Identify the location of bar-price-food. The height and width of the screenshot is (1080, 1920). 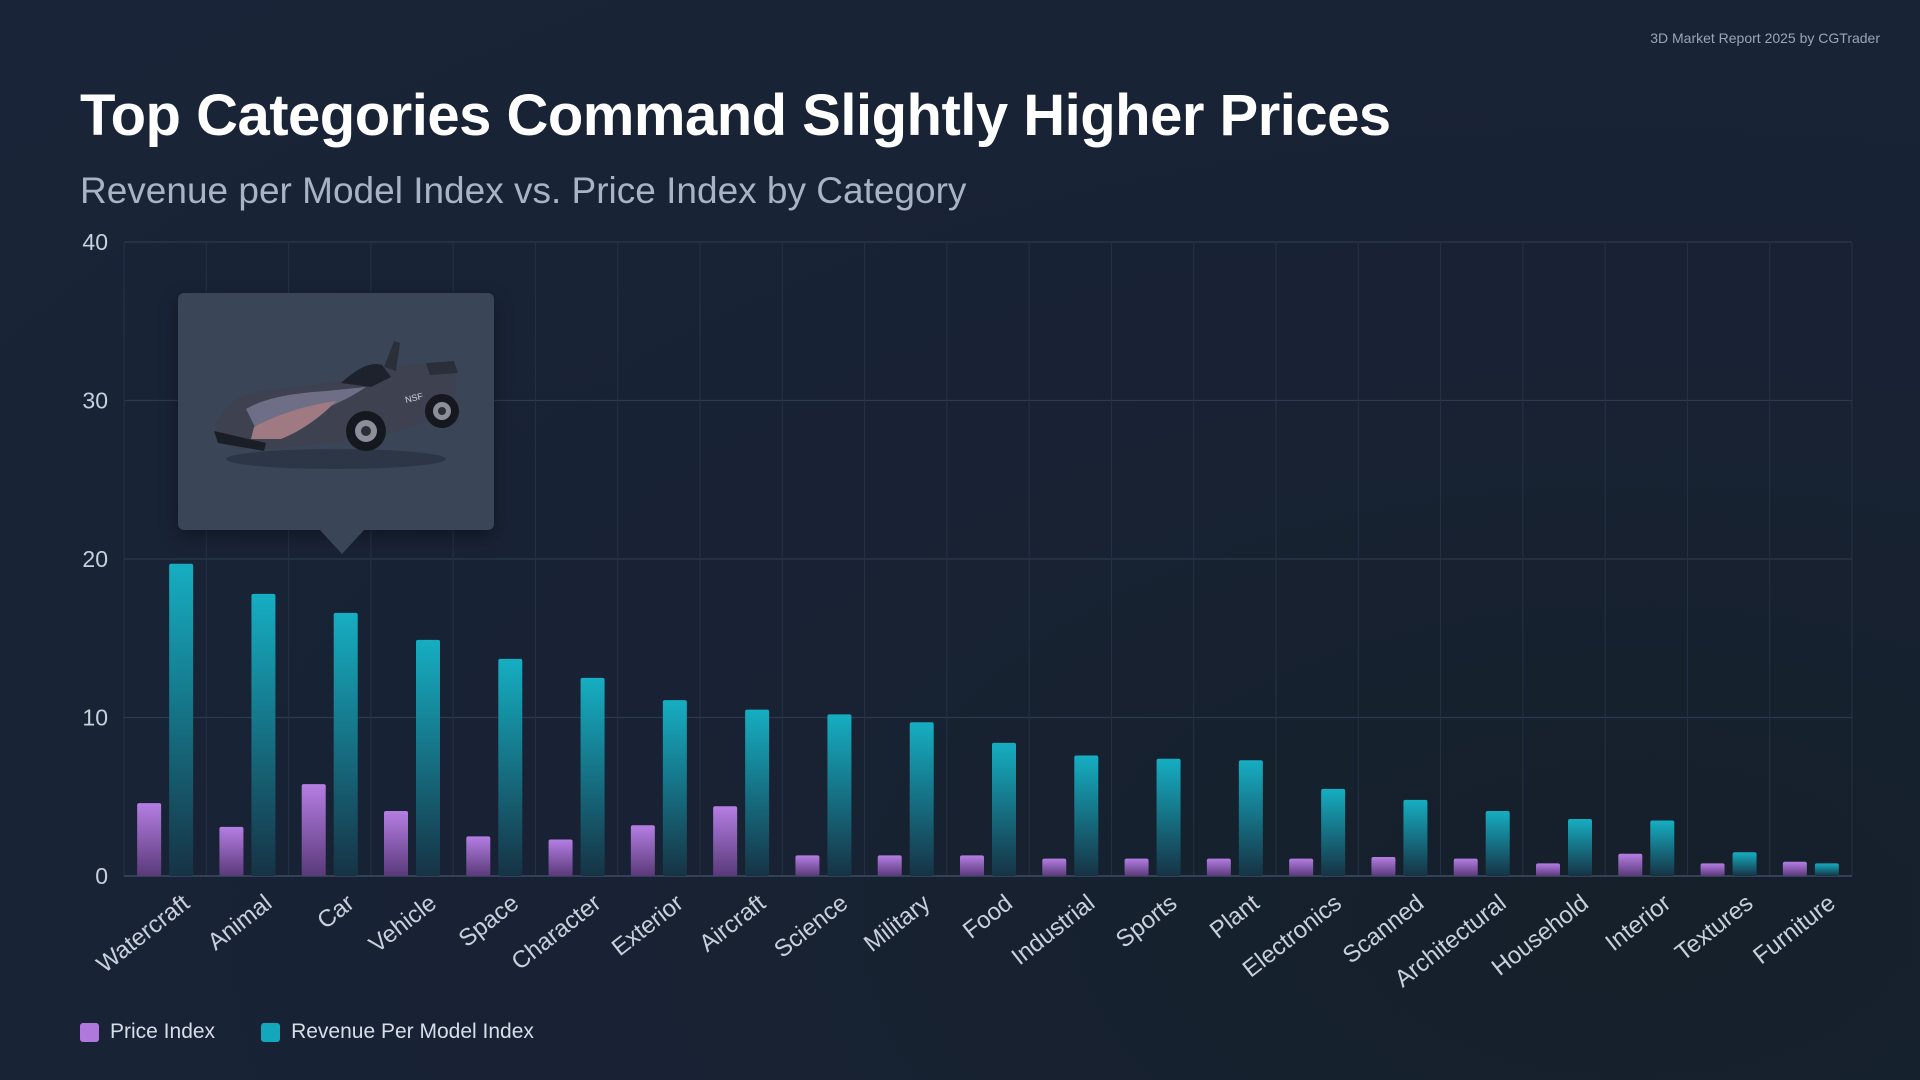
(972, 865).